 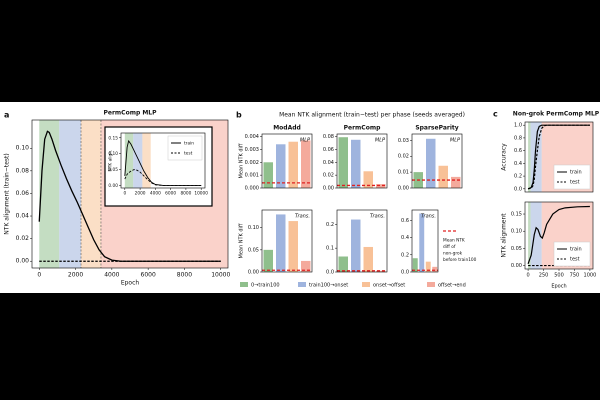 I want to click on legend-label: diff of, so click(x=449, y=247).